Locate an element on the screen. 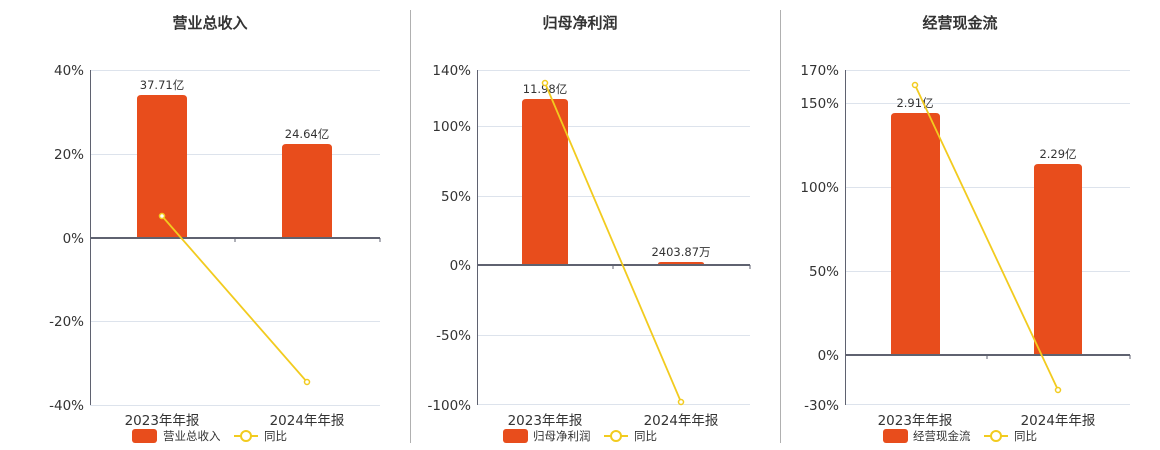  bar-value-label: 24.64亿 is located at coordinates (307, 134).